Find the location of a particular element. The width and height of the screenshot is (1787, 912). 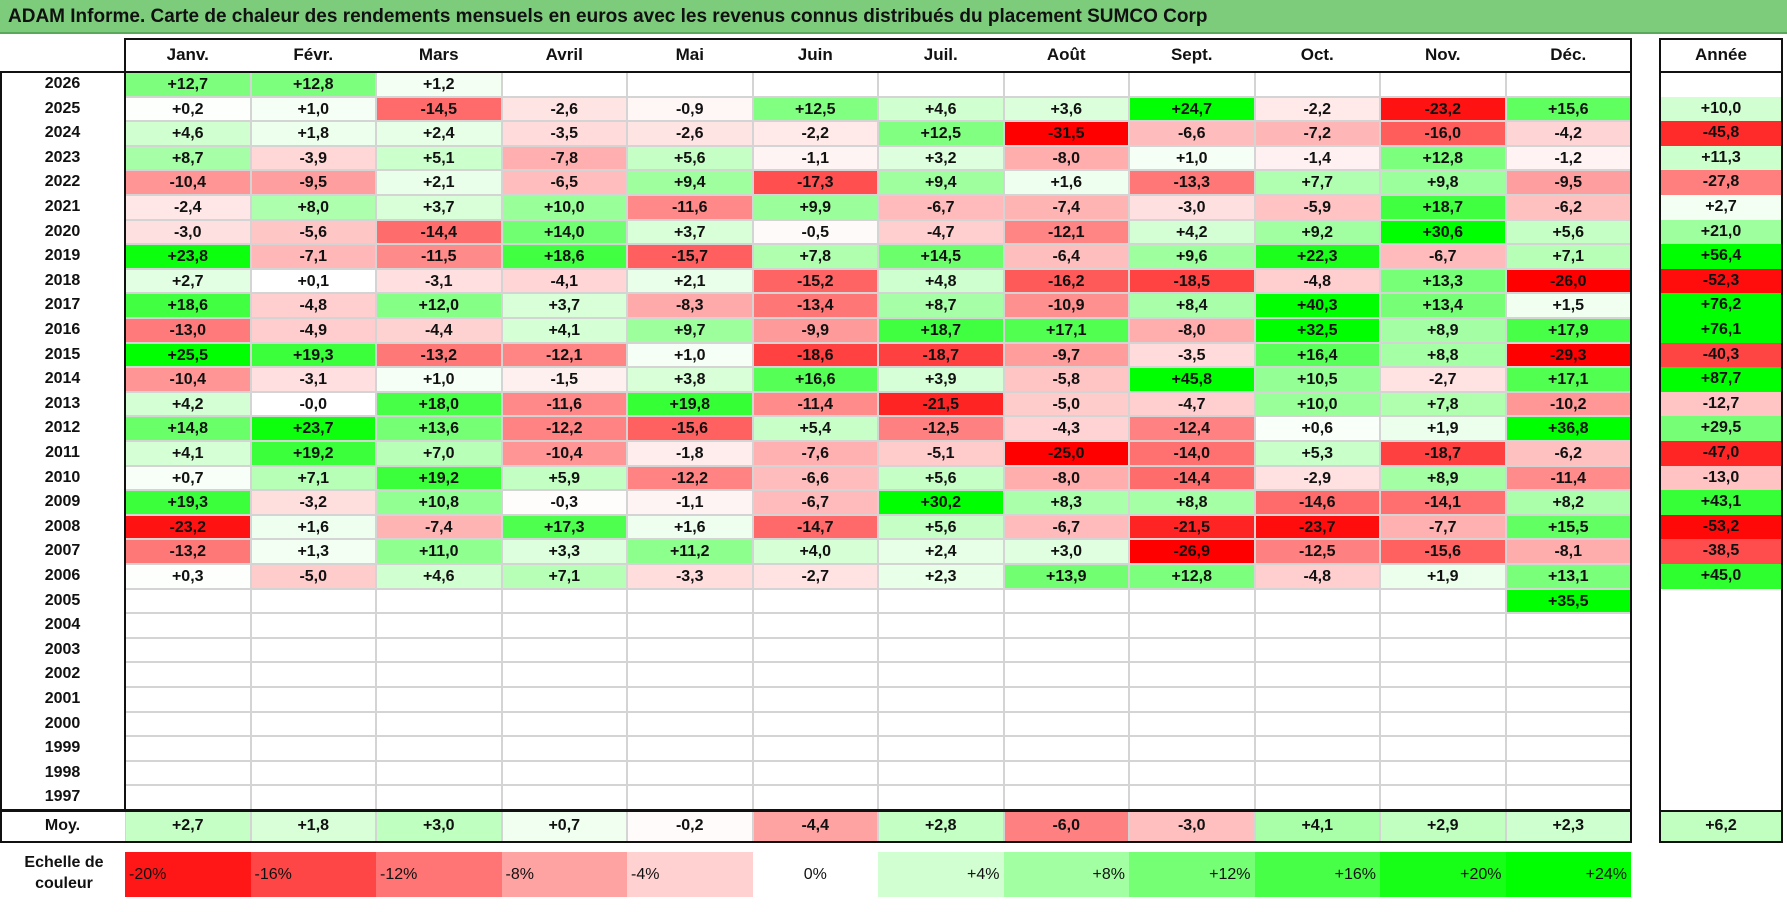

heatmap-cell: +9,7 is located at coordinates (690, 330).